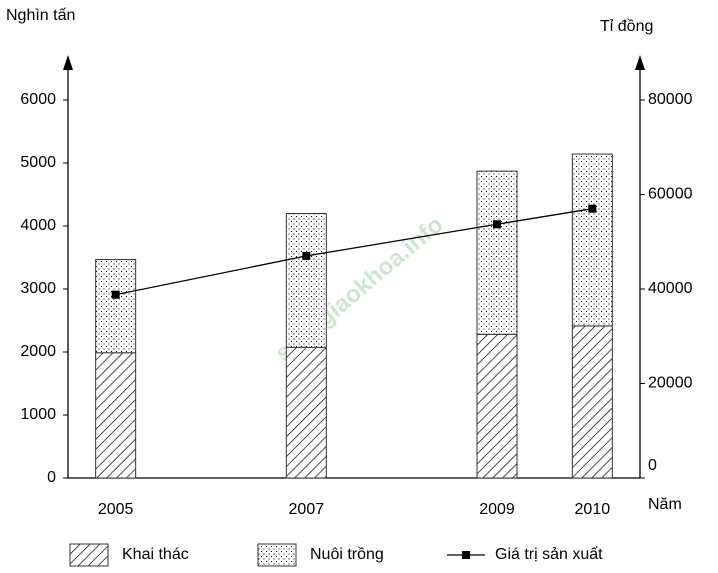 This screenshot has width=718, height=573. What do you see at coordinates (670, 99) in the screenshot?
I see `y2-tick-label: 80000` at bounding box center [670, 99].